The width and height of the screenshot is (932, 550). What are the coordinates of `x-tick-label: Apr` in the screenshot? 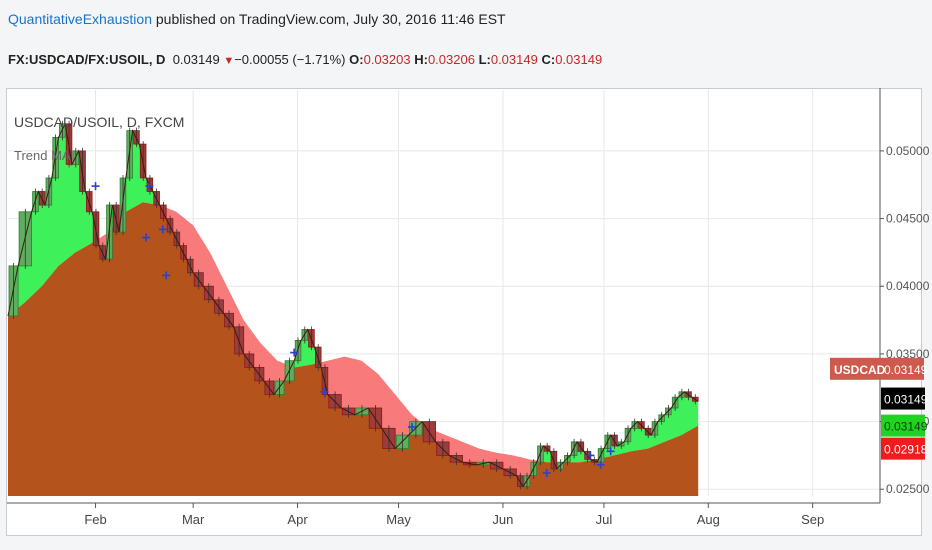 It's located at (297, 519).